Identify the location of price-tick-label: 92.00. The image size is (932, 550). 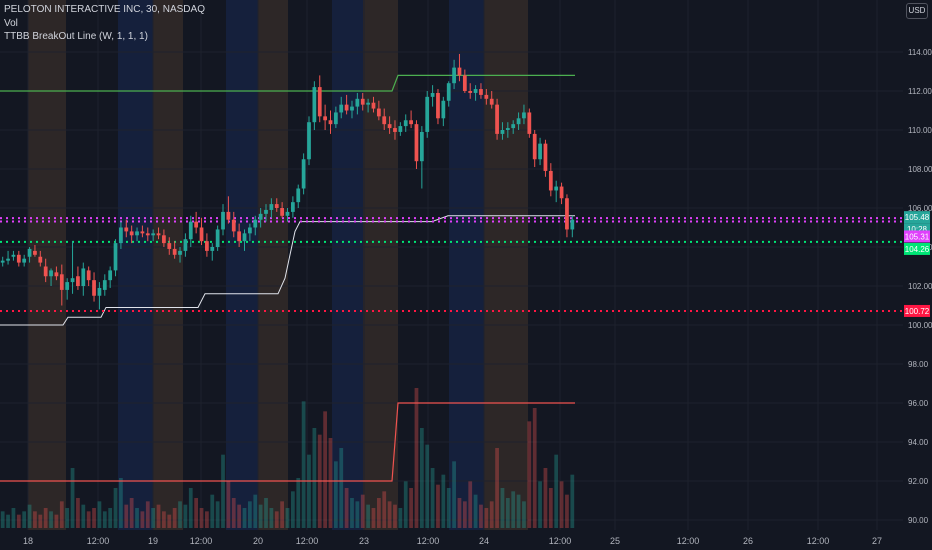
(918, 481).